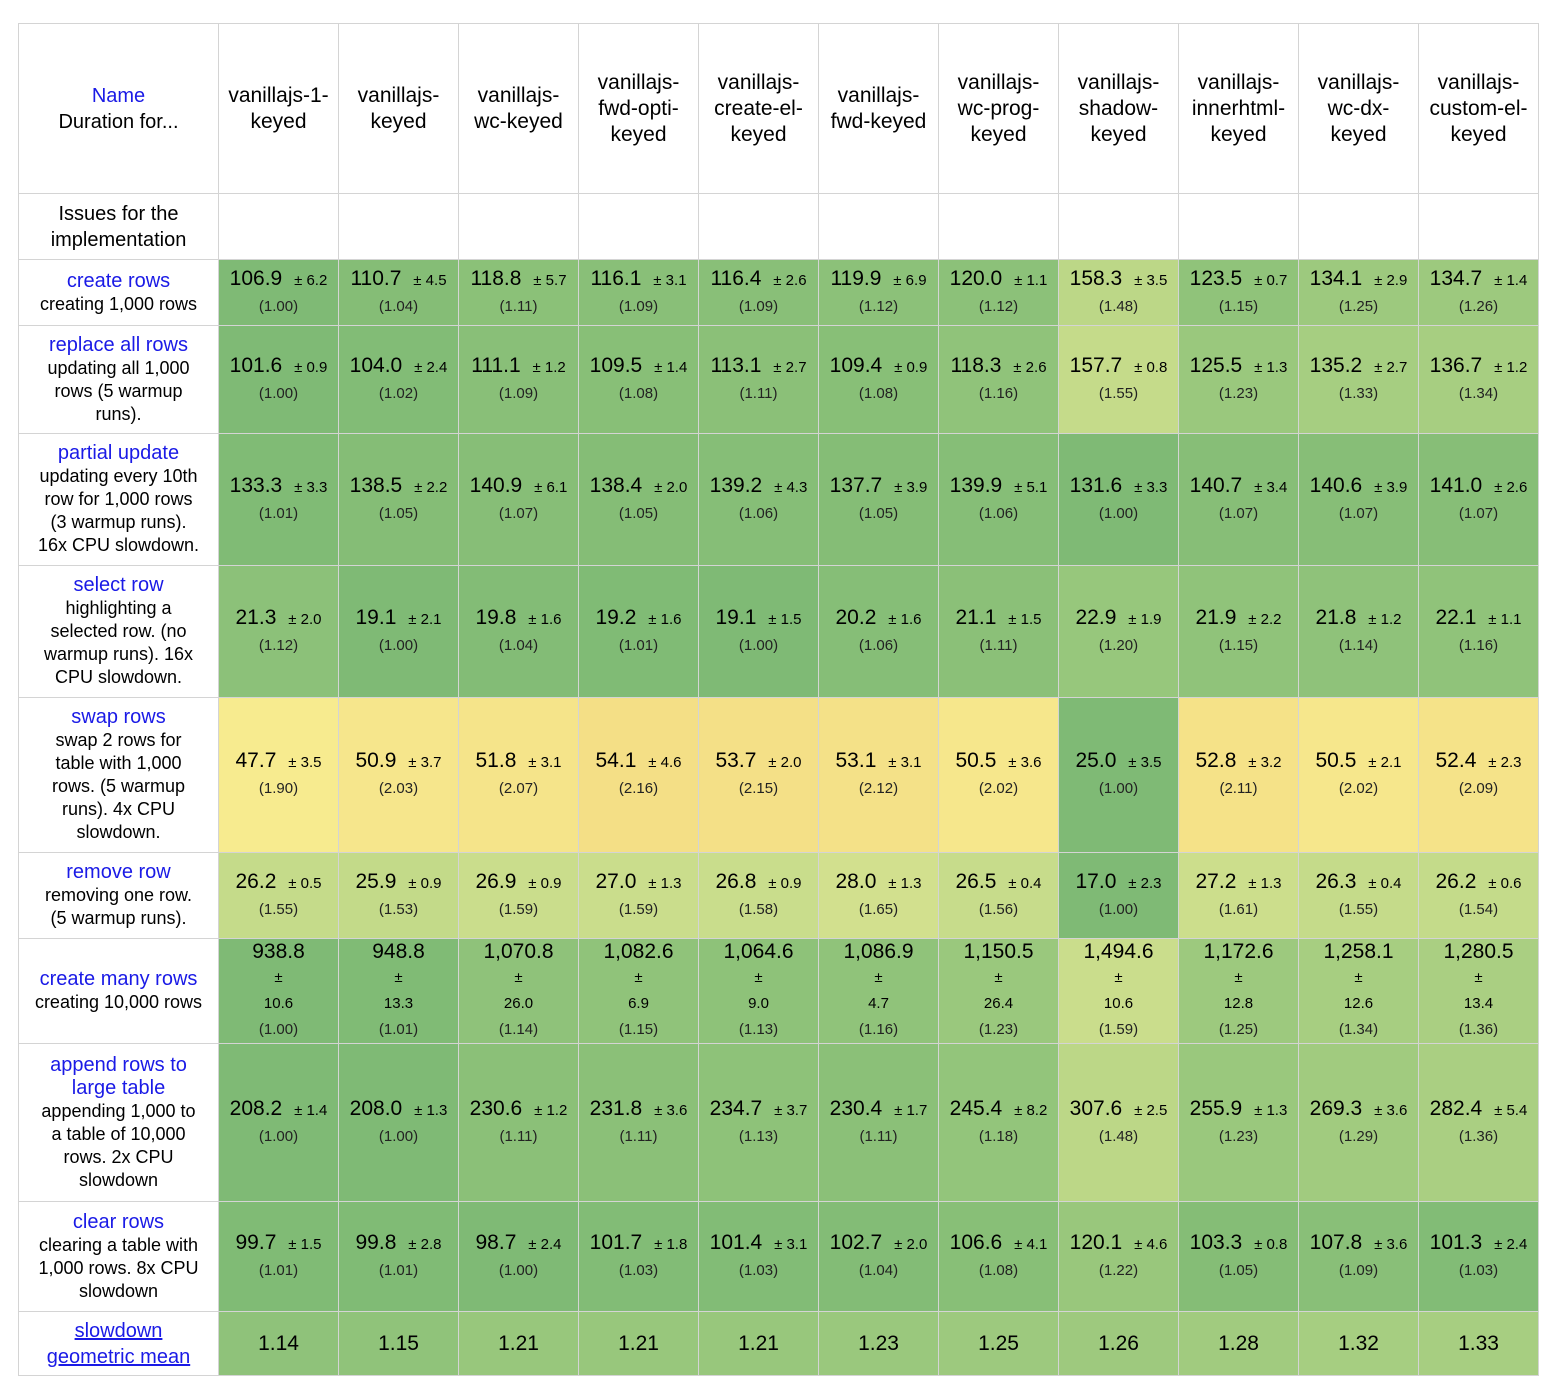  Describe the element at coordinates (616, 485) in the screenshot. I see `result-value: 138.4` at that location.